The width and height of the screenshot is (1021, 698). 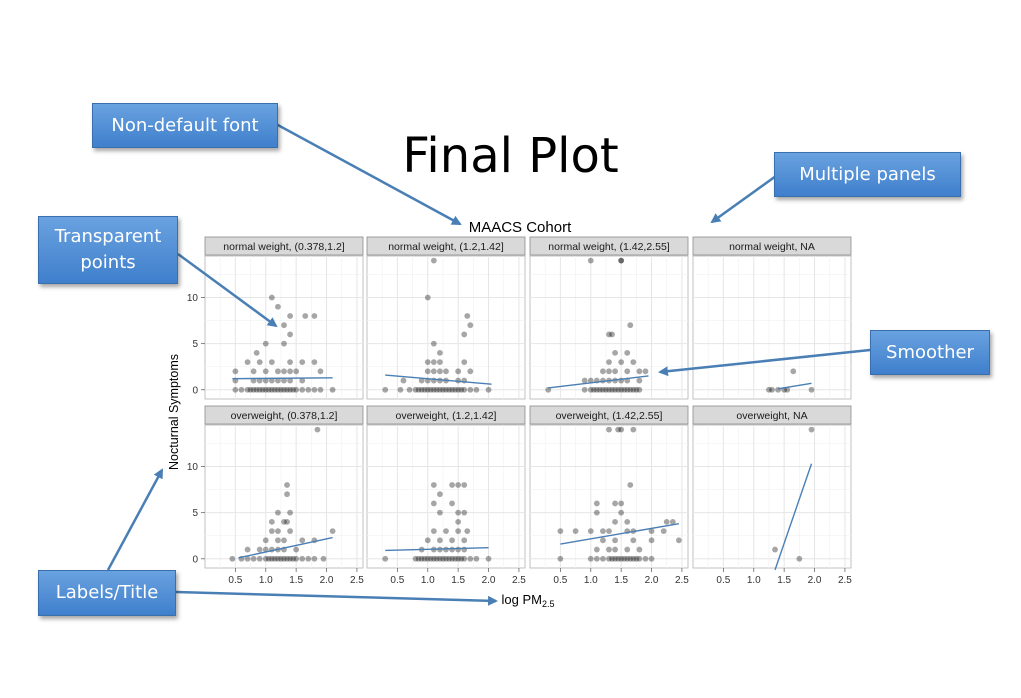 I want to click on panel-strip-label: overweight, NA, so click(x=771, y=416).